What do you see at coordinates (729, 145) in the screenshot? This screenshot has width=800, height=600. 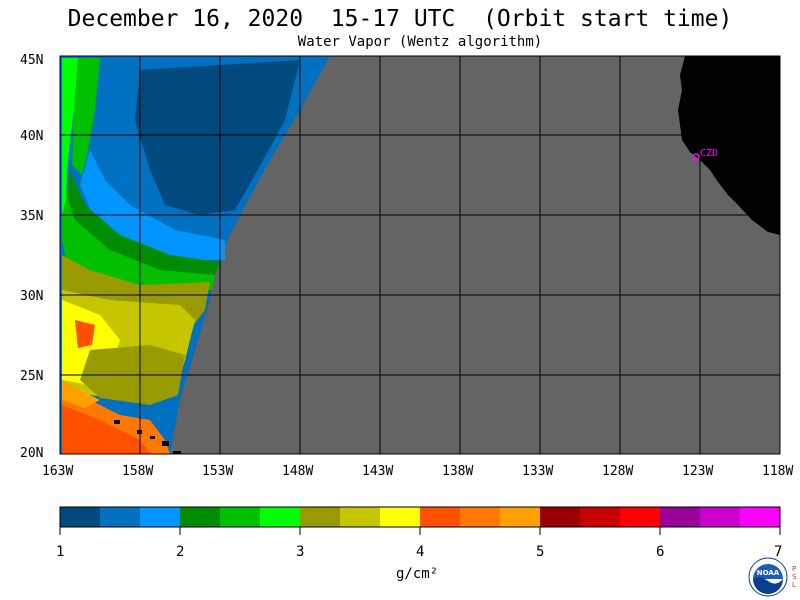 I see `north-america-land` at bounding box center [729, 145].